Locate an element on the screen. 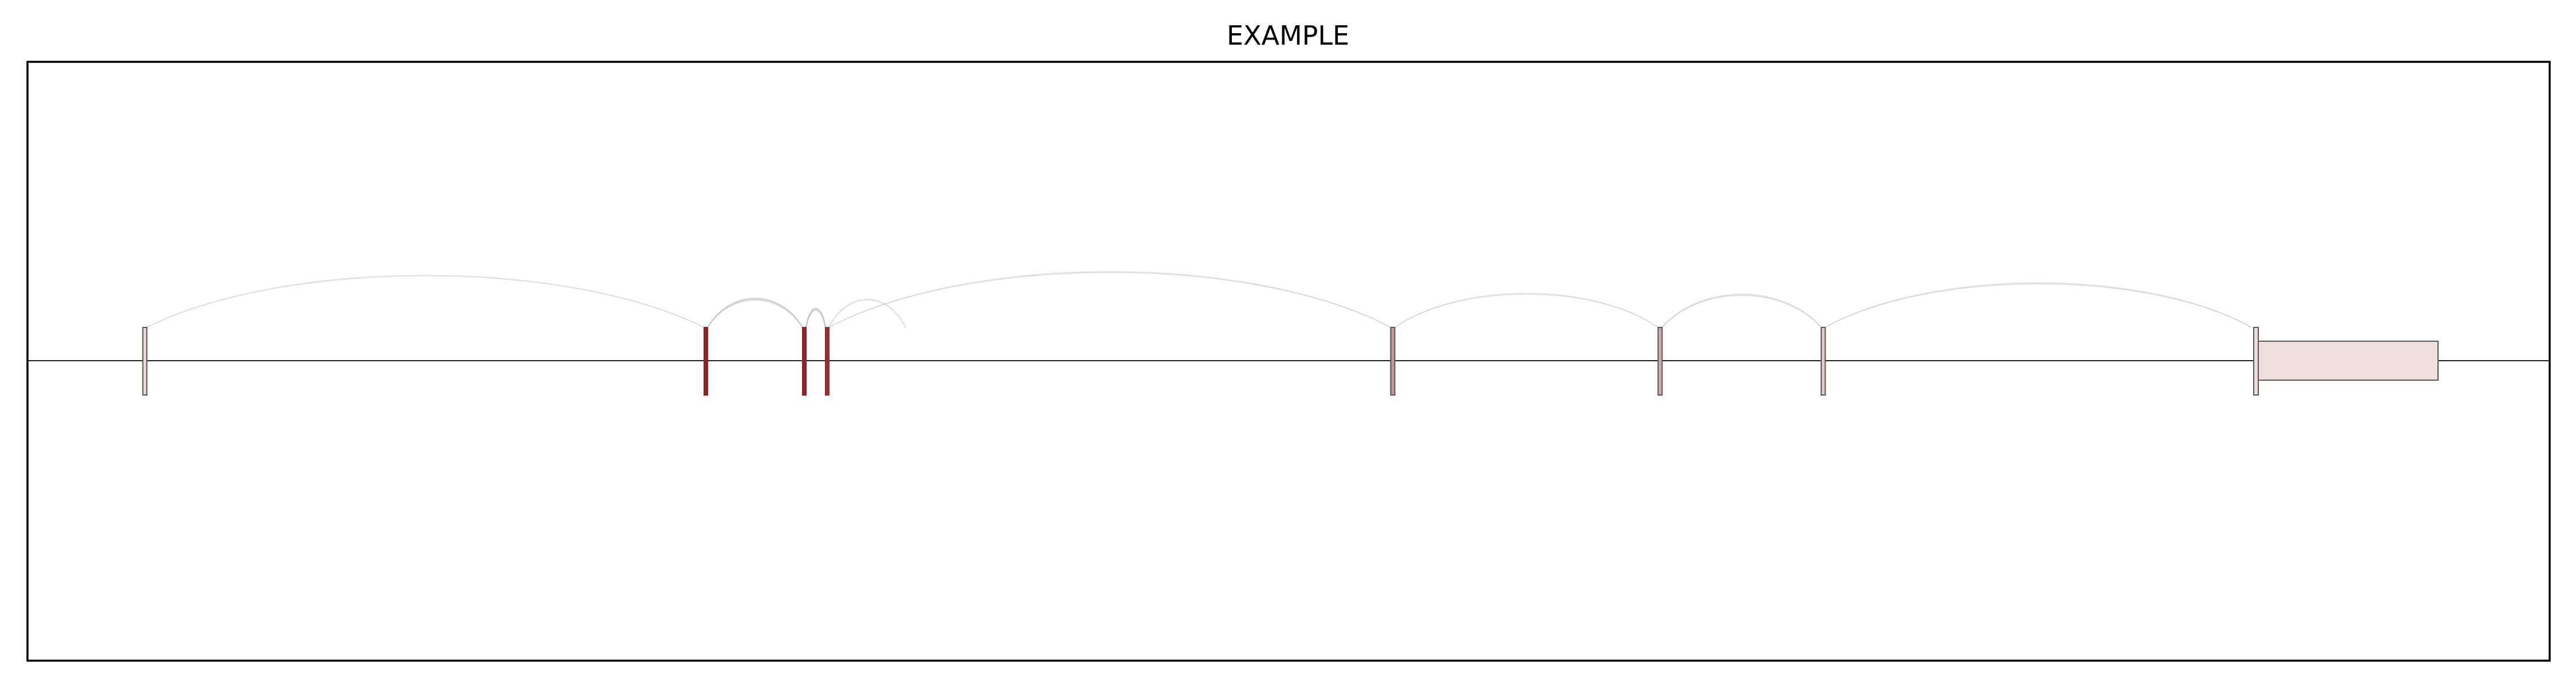 The image size is (2576, 687). figure-title: EXAMPLE is located at coordinates (1288, 35).